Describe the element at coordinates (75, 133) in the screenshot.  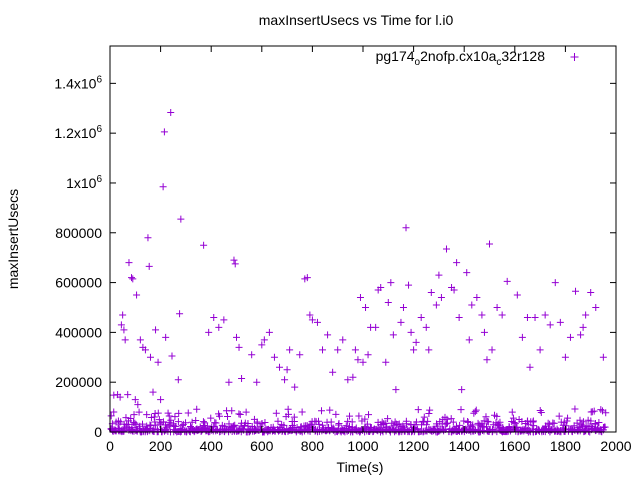
I see `y-tick-label-base: 1.2x10` at that location.